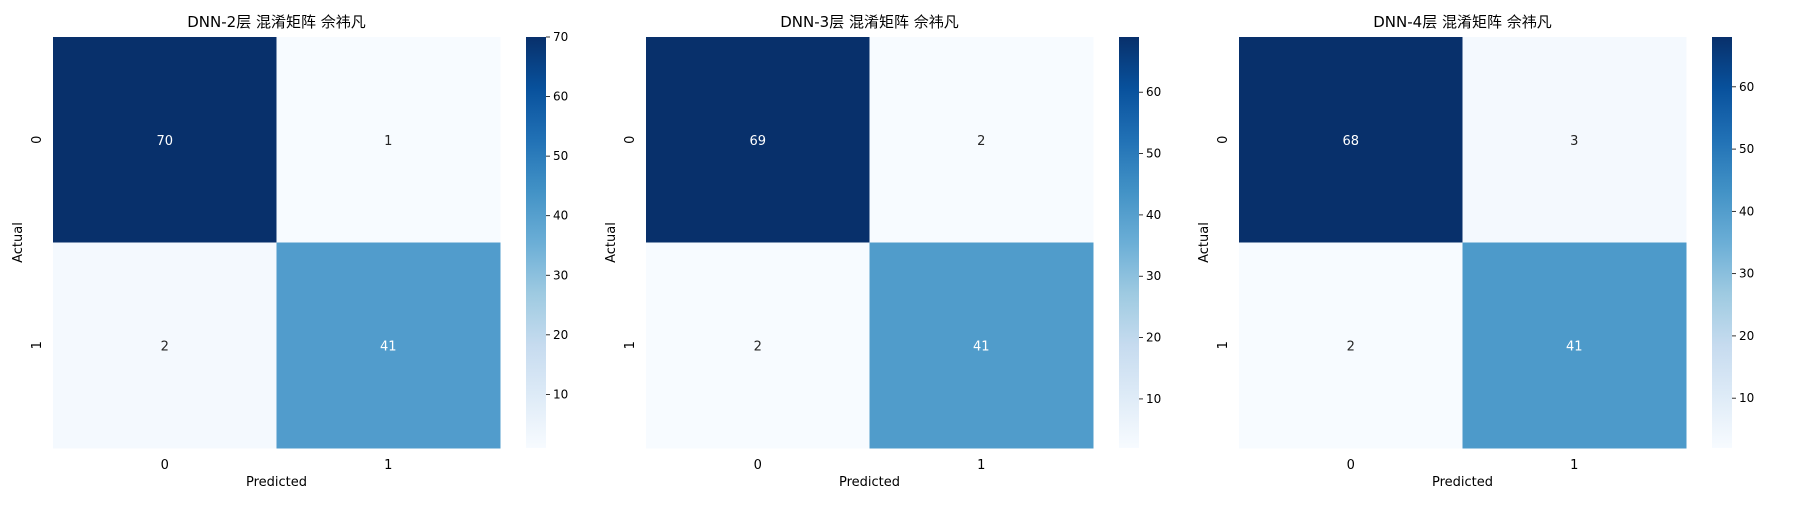 Image resolution: width=1800 pixels, height=505 pixels. I want to click on colorbar-tick-70: 70, so click(560, 37).